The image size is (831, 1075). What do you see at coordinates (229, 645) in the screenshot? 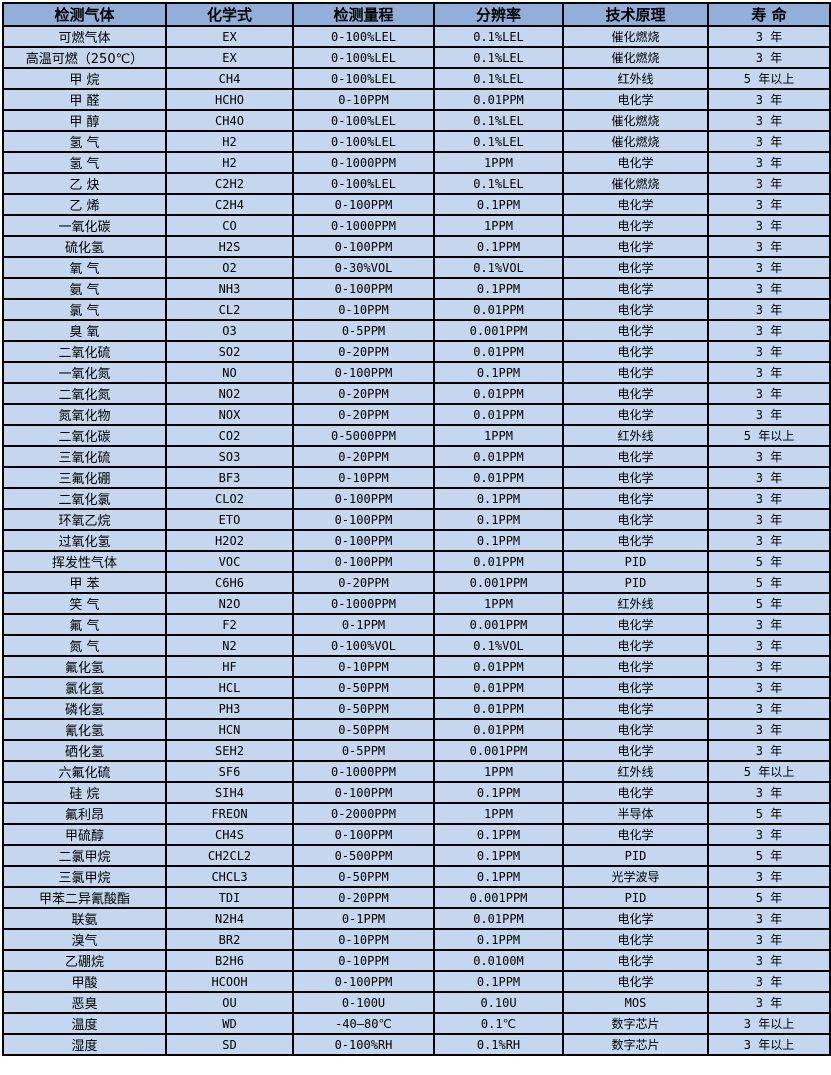
I see `cell-chemical-formula: N2` at bounding box center [229, 645].